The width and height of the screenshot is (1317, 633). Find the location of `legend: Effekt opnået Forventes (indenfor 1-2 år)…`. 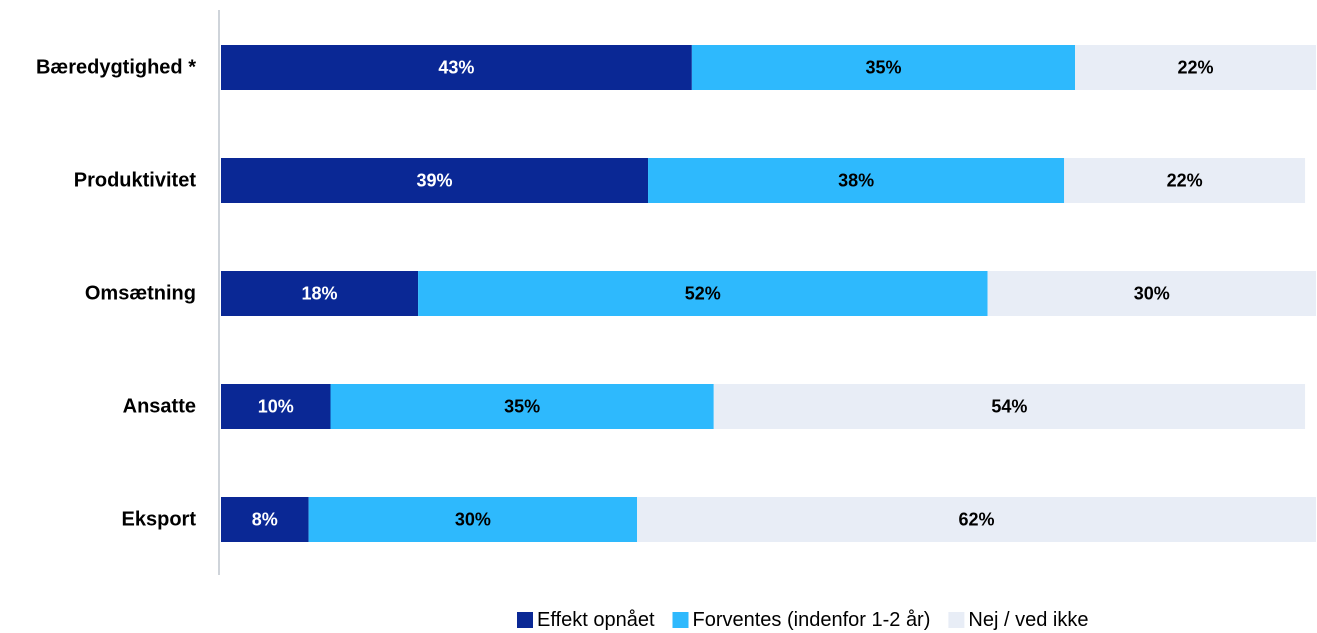

legend: Effekt opnået Forventes (indenfor 1-2 år)… is located at coordinates (802, 620).